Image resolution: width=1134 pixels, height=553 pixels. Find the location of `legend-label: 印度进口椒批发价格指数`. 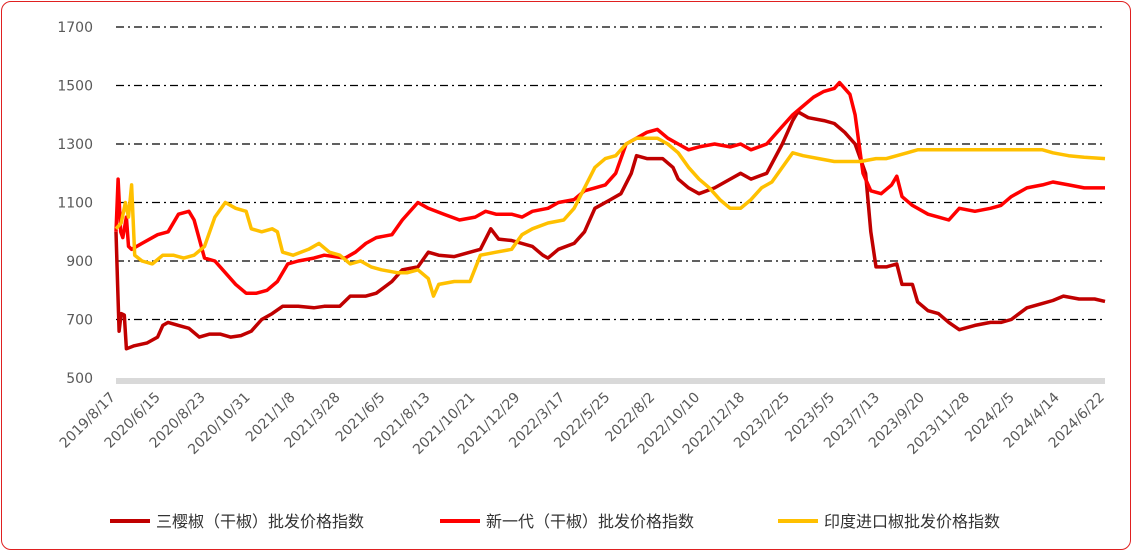

legend-label: 印度进口椒批发价格指数 is located at coordinates (912, 521).